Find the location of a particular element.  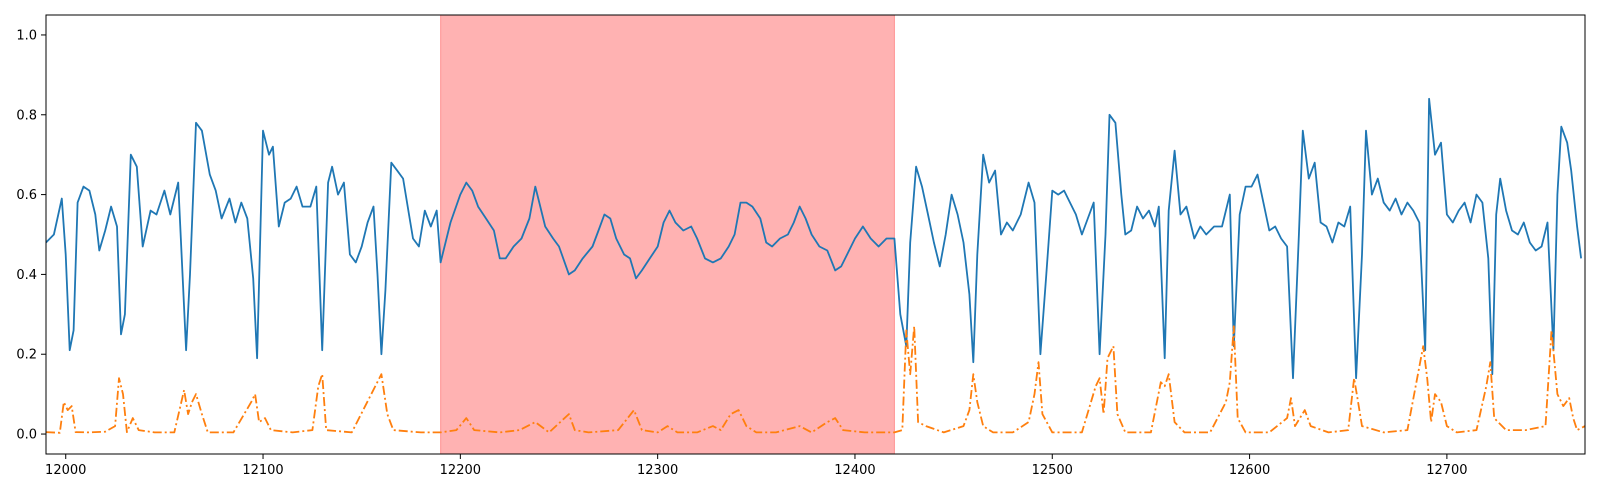

y-tick-label: 0.0 is located at coordinates (26, 435).